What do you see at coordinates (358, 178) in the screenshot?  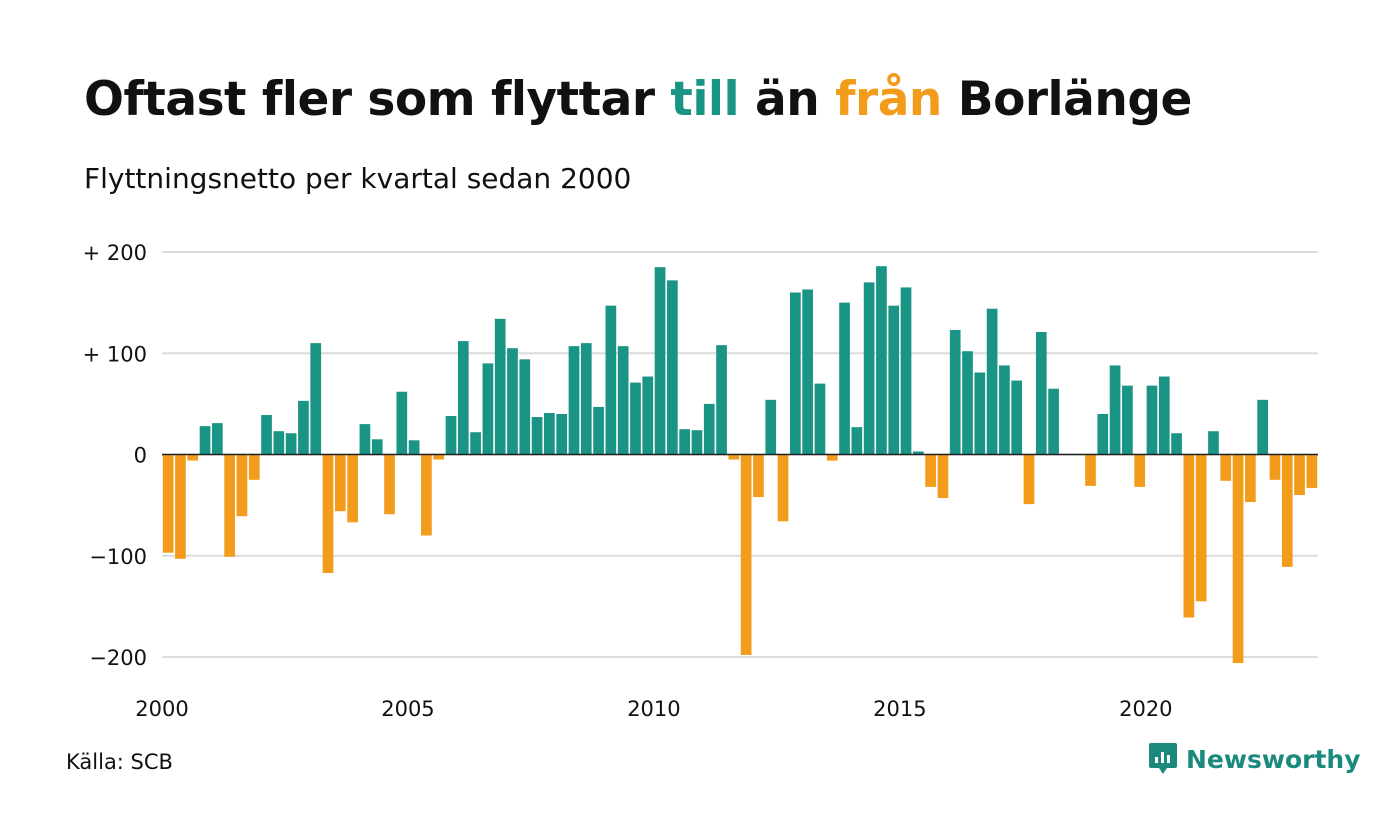 I see `chart-subtitle: Flyttningsnetto per kvartal sedan 2000` at bounding box center [358, 178].